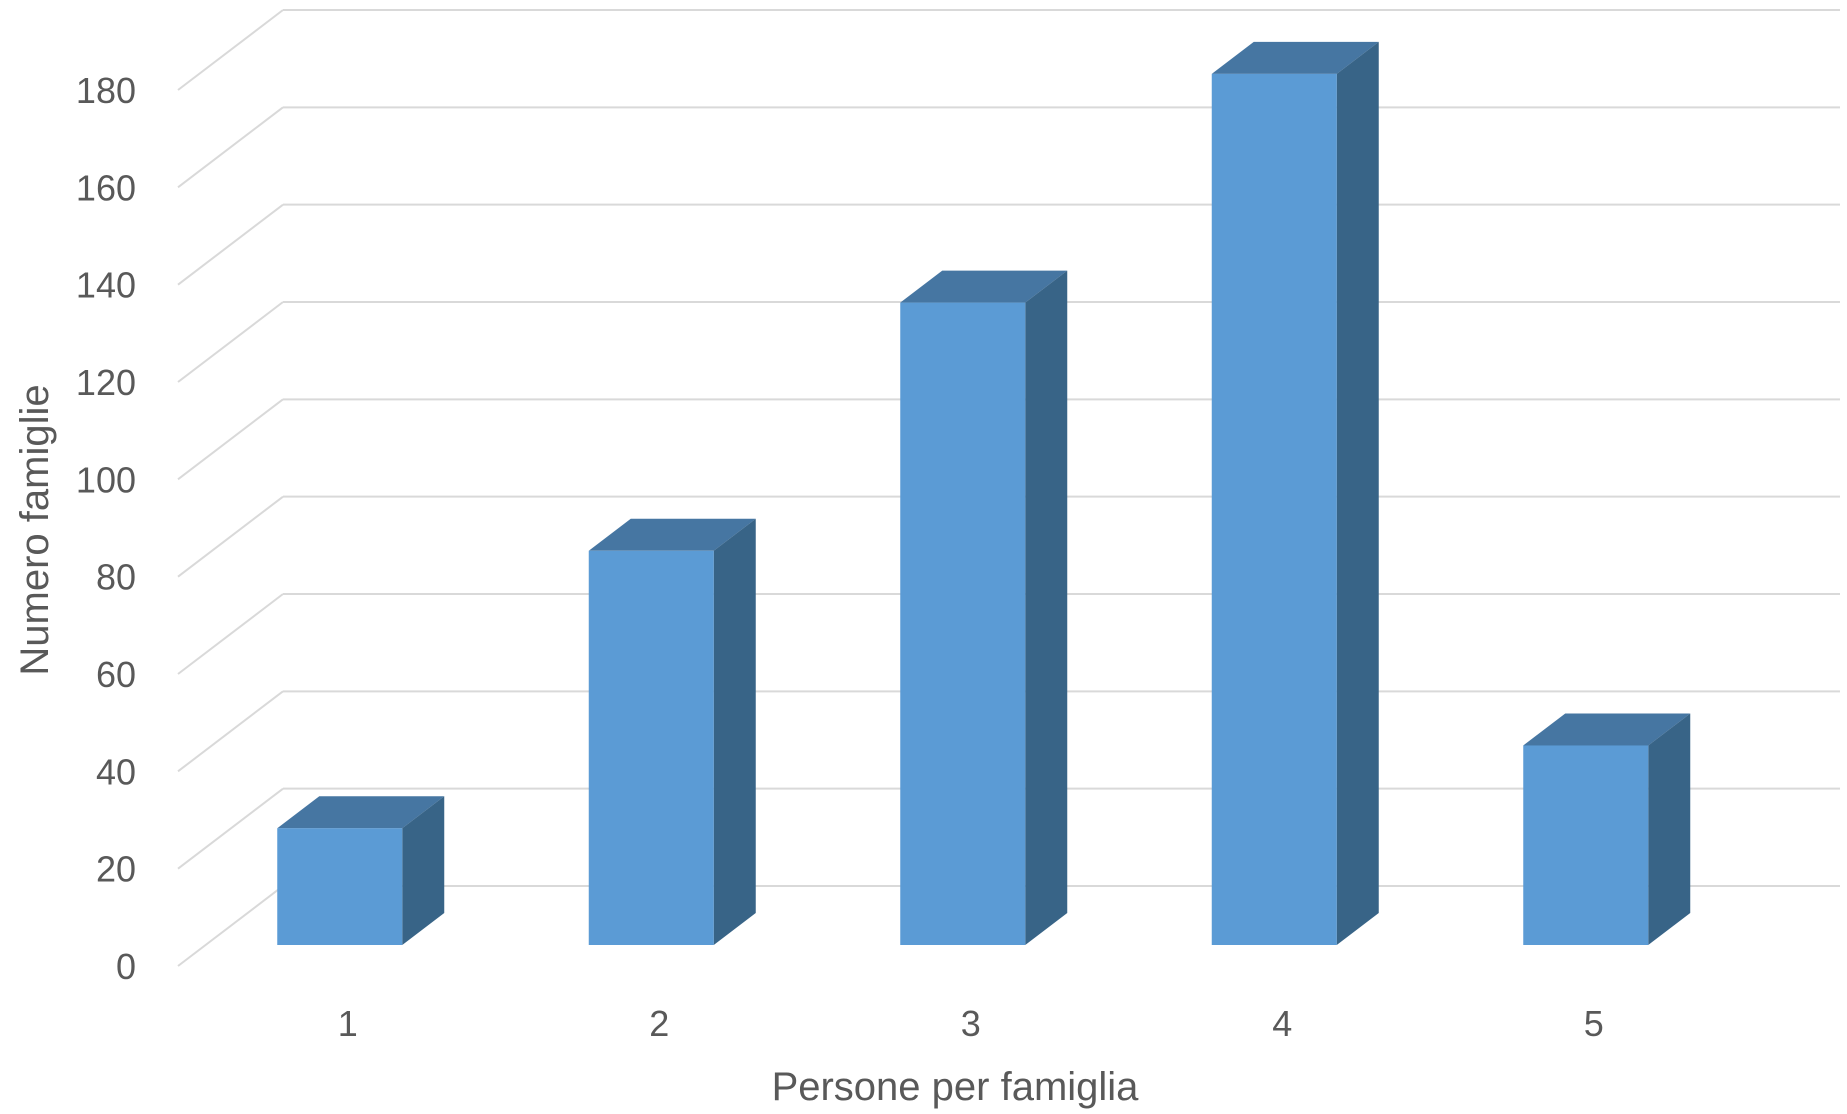 The image size is (1847, 1114). Describe the element at coordinates (116, 771) in the screenshot. I see `y-tick-label: 40` at that location.